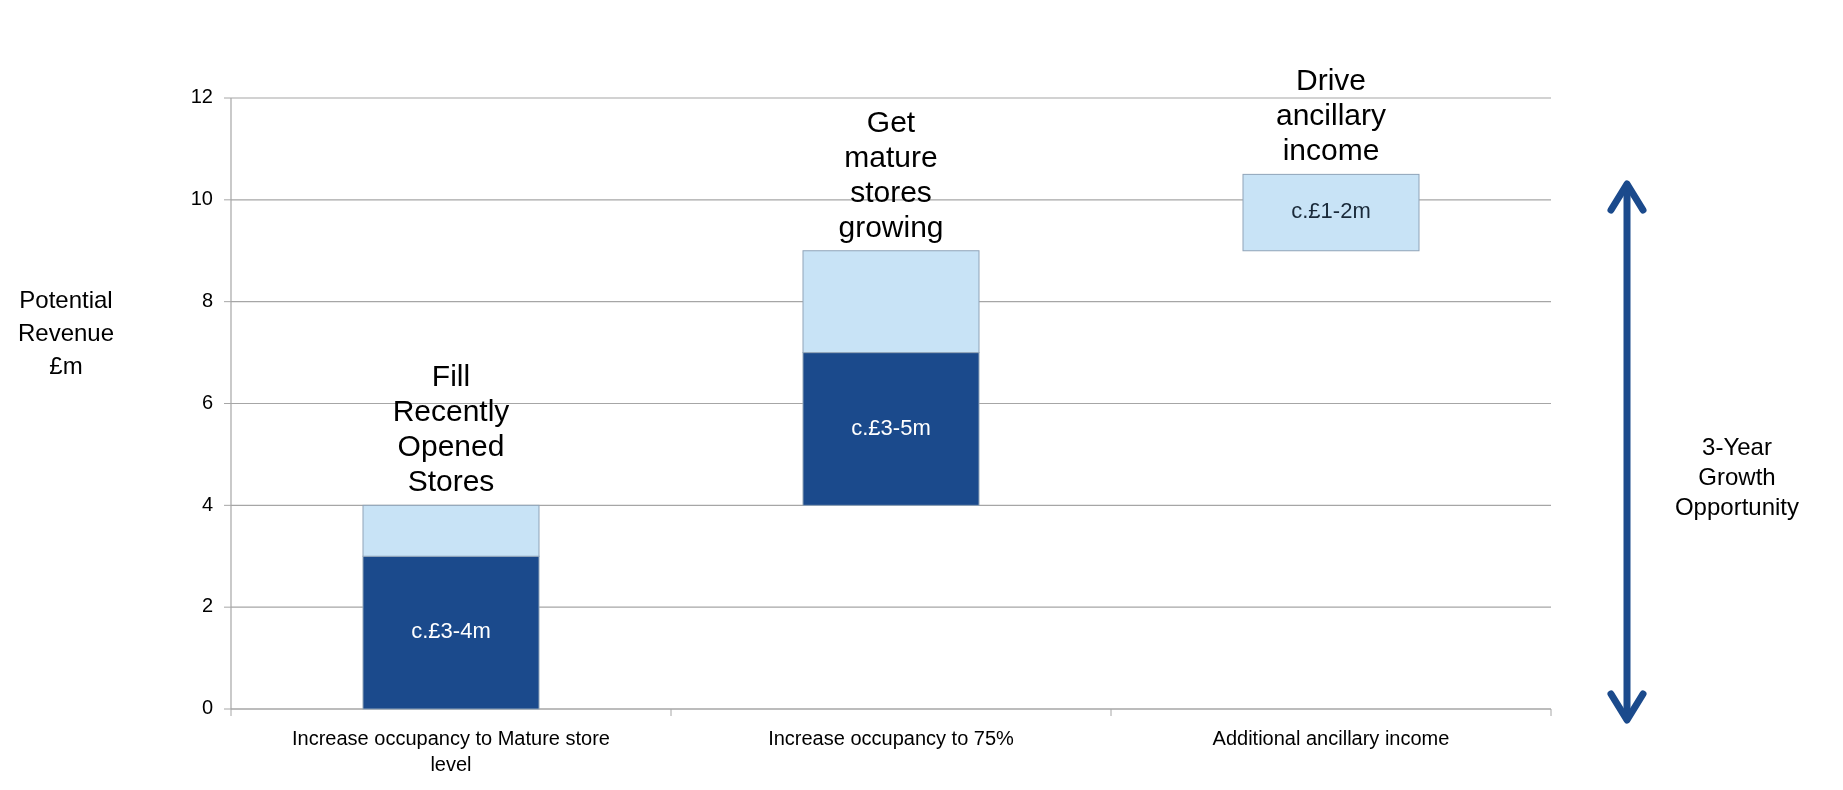 Image resolution: width=1843 pixels, height=790 pixels. I want to click on y-tick-label: 2, so click(207, 605).